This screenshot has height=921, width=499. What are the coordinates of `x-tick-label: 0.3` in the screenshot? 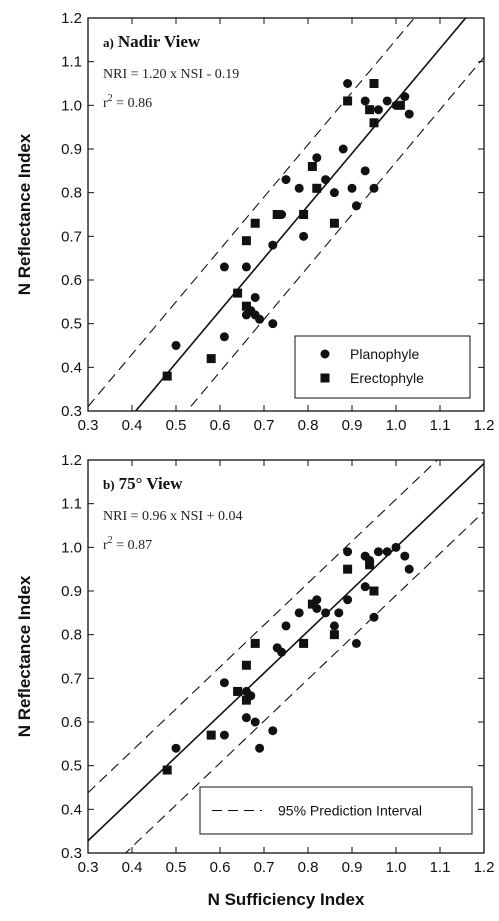 It's located at (88, 867).